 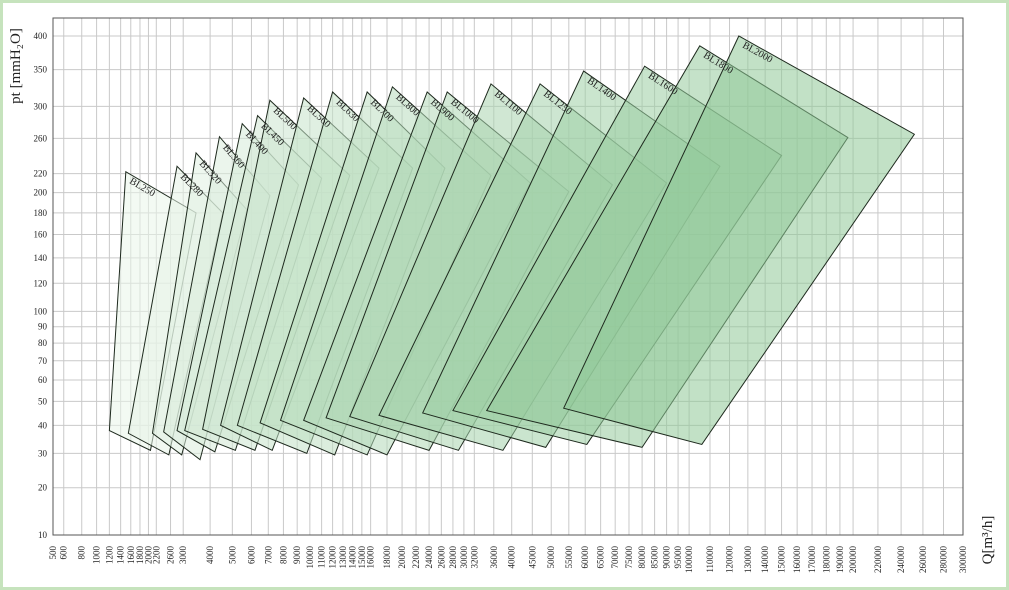 What do you see at coordinates (183, 555) in the screenshot?
I see `x-tick-label: 3000` at bounding box center [183, 555].